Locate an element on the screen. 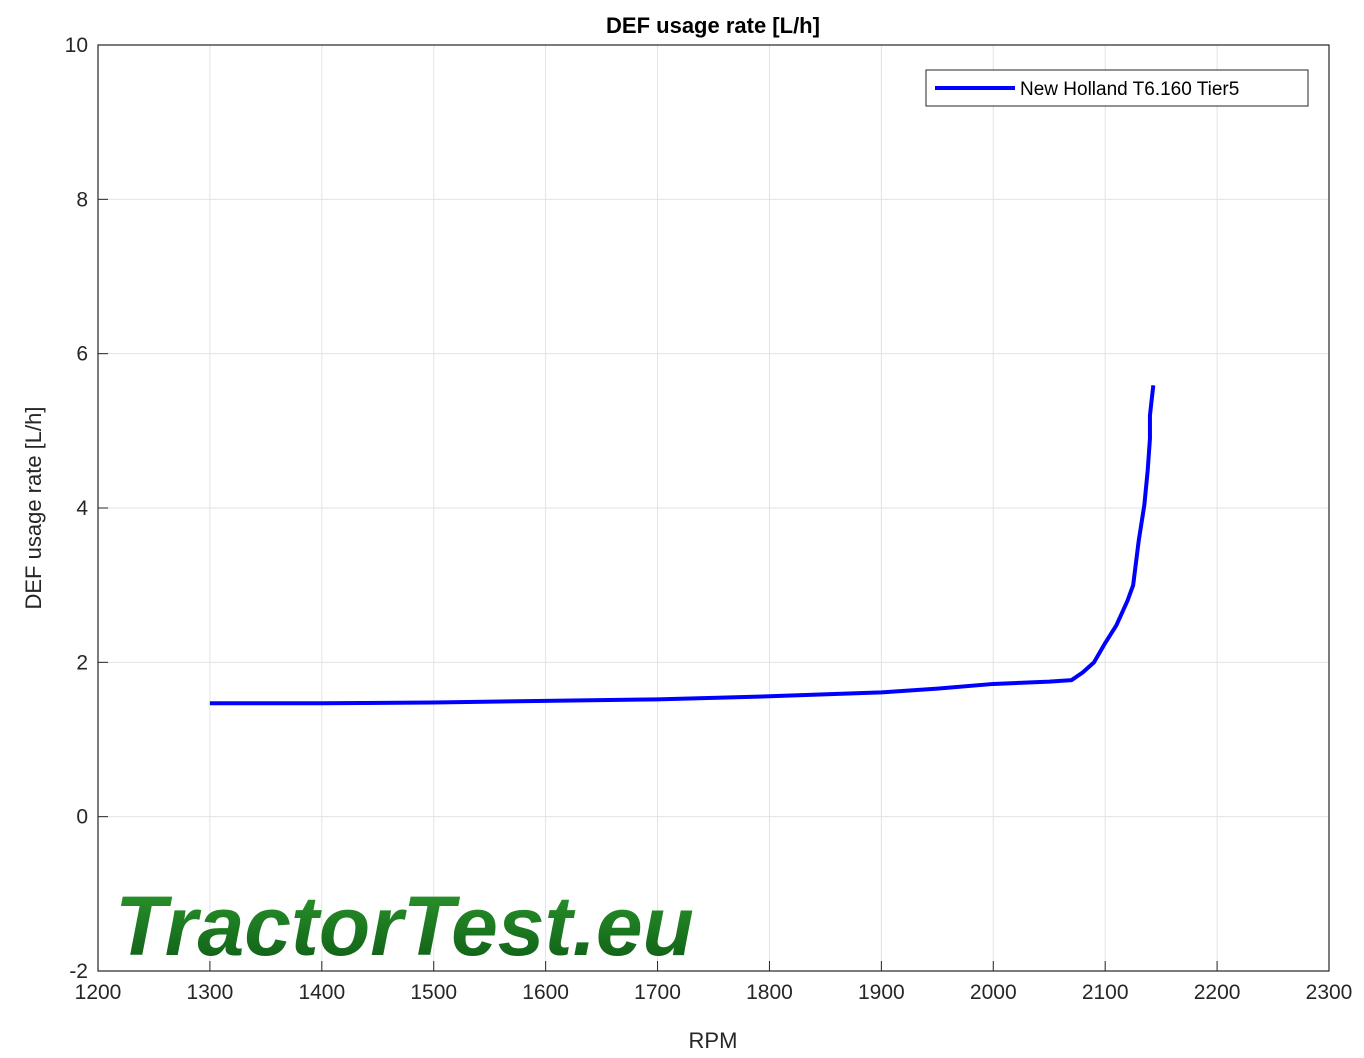  x-tick-label: 1600 is located at coordinates (545, 992).